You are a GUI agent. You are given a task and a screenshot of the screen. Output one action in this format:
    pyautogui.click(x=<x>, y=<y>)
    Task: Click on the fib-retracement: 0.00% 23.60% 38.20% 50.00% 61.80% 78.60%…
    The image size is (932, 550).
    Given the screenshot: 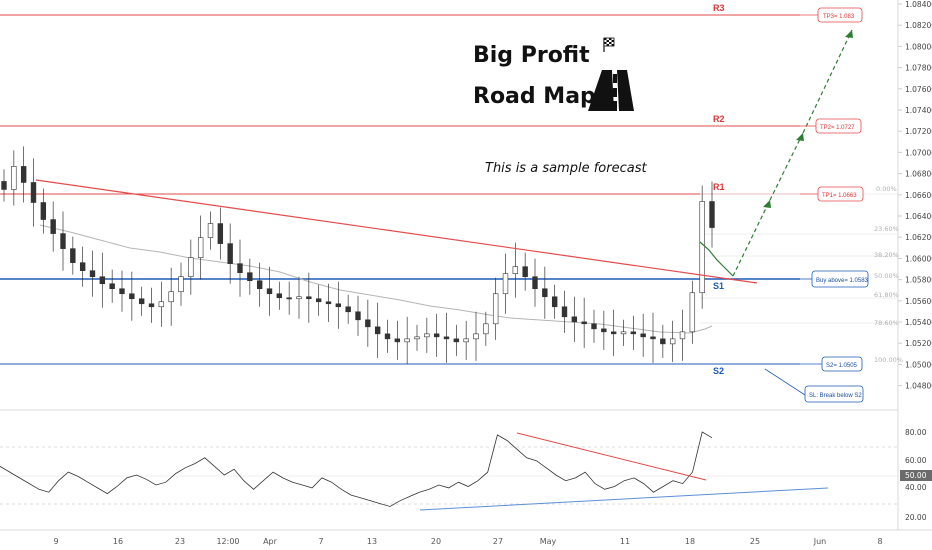 What is the action you would take?
    pyautogui.click(x=801, y=274)
    